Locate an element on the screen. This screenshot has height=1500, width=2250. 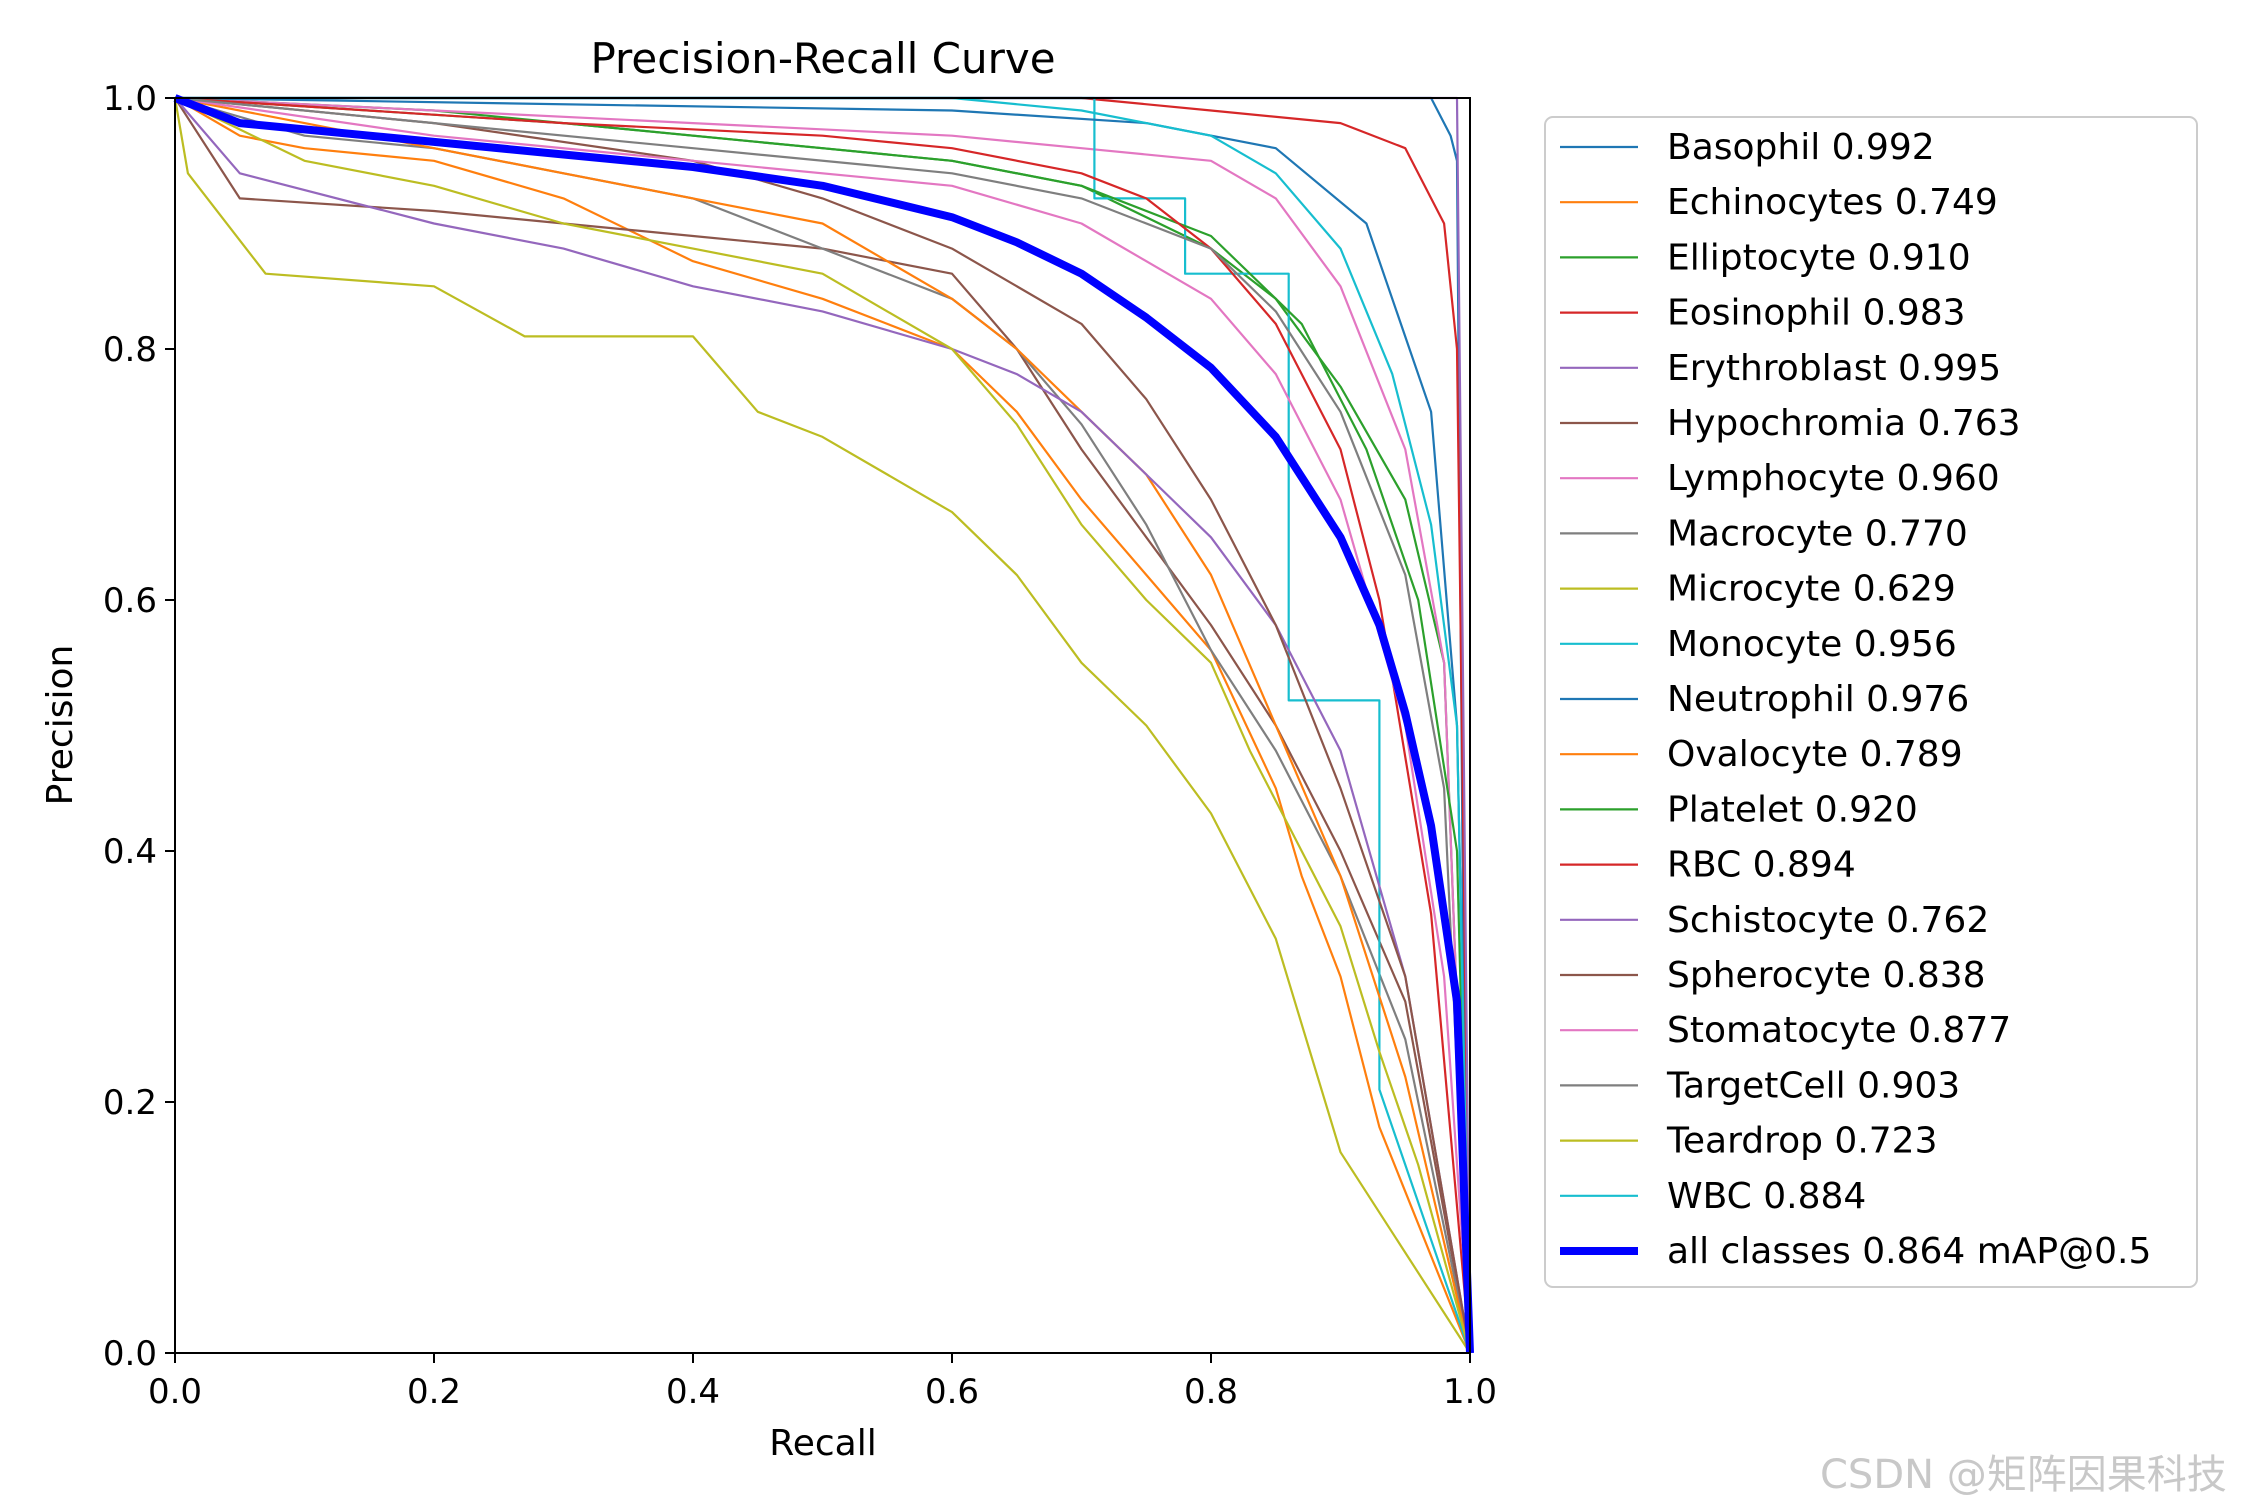
legend-label: RBC 0.894 is located at coordinates (1761, 865).